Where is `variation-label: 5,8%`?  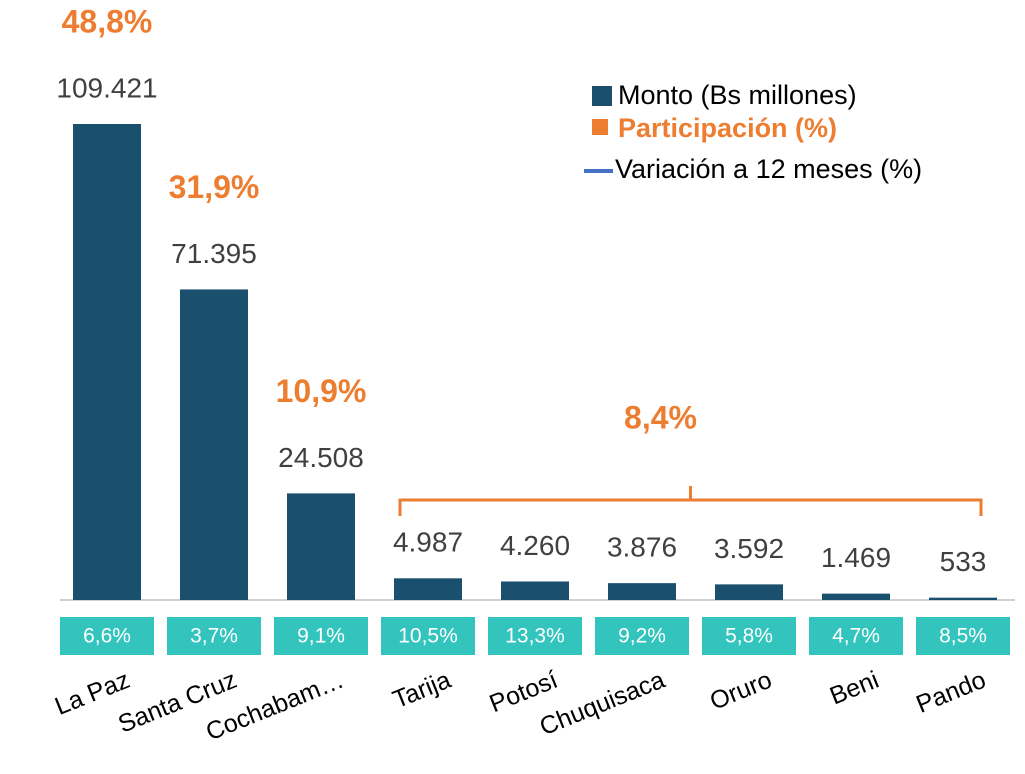
variation-label: 5,8% is located at coordinates (749, 636).